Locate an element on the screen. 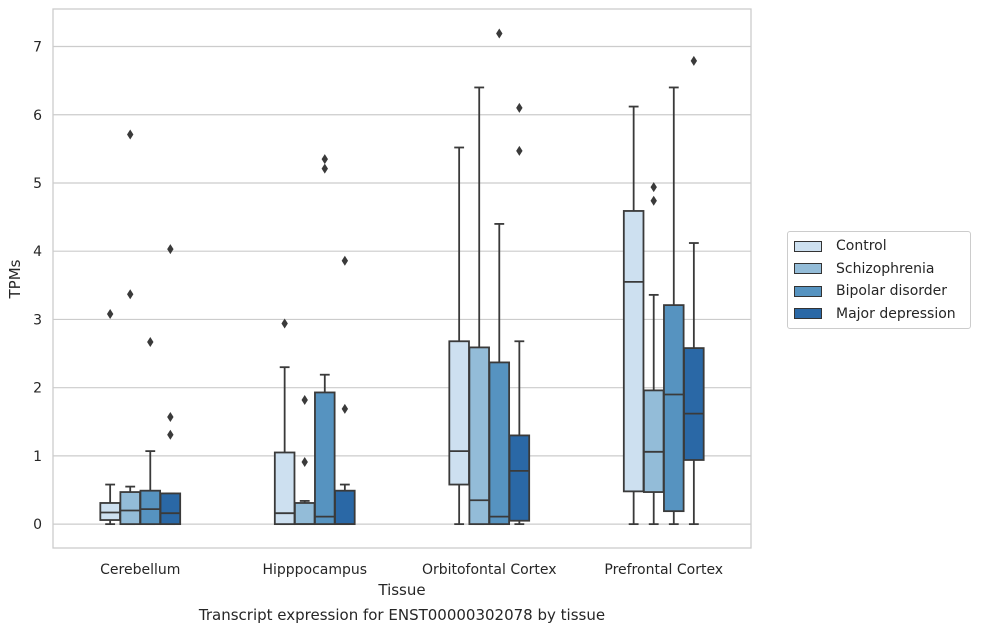 The image size is (983, 634). legend-item: Schizophrenia is located at coordinates (879, 269).